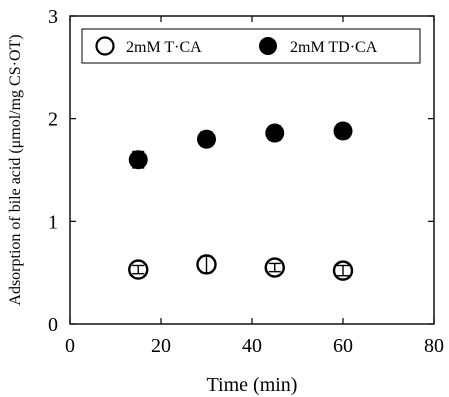 The image size is (449, 397). What do you see at coordinates (161, 346) in the screenshot?
I see `x-tick-label: 20` at bounding box center [161, 346].